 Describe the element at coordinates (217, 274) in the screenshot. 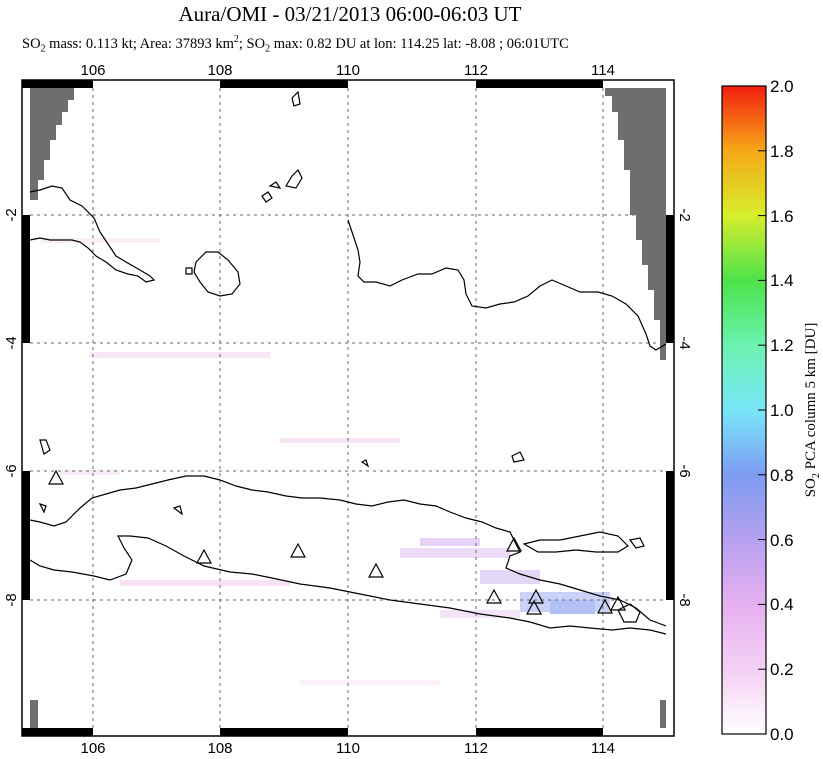

I see `coast-bangka` at that location.